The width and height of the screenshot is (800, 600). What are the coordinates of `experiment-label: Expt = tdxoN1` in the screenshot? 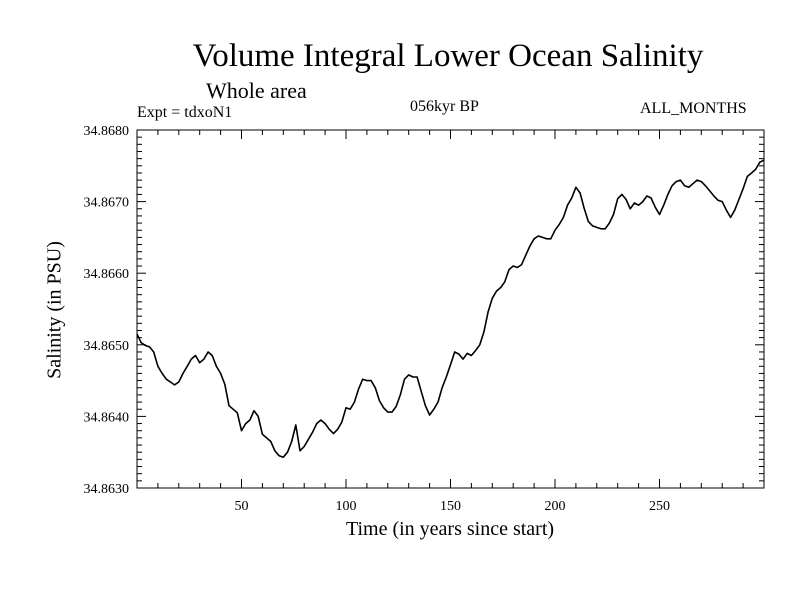 It's located at (185, 112).